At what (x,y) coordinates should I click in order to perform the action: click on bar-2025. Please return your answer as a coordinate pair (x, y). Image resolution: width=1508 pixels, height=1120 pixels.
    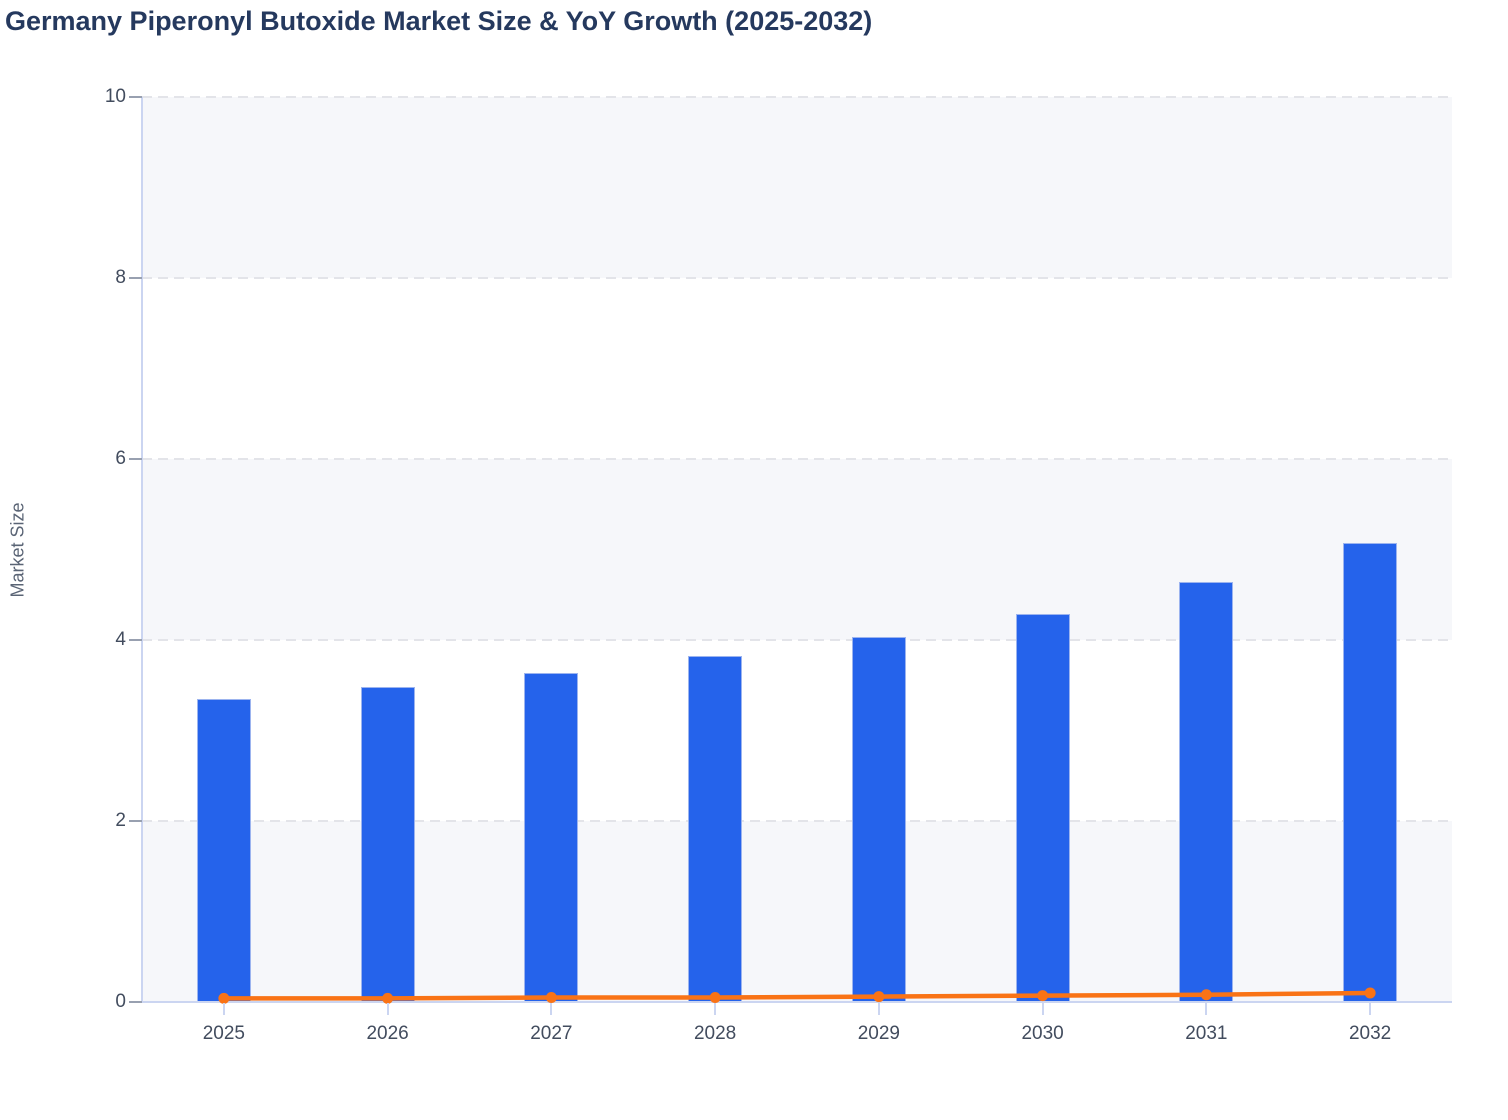
    Looking at the image, I should click on (223, 850).